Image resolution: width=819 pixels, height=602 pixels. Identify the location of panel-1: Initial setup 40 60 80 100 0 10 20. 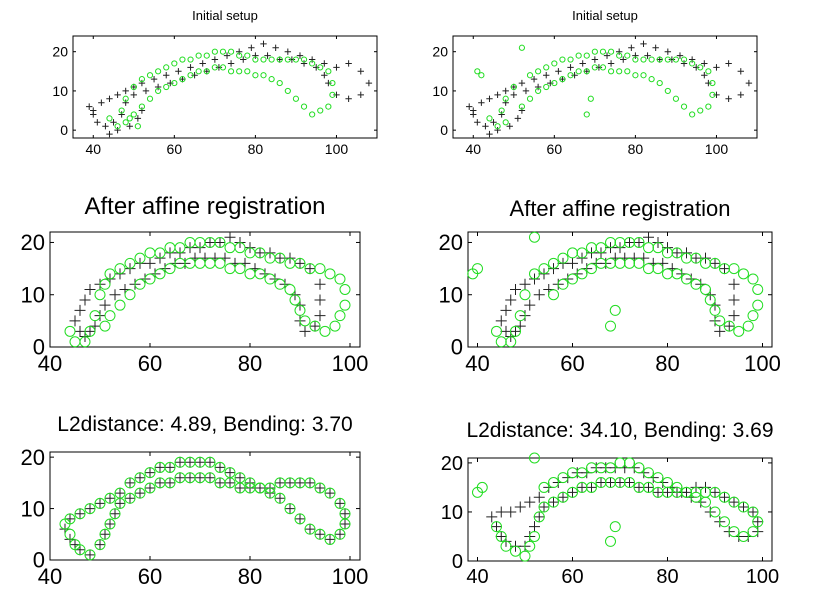
(215, 82).